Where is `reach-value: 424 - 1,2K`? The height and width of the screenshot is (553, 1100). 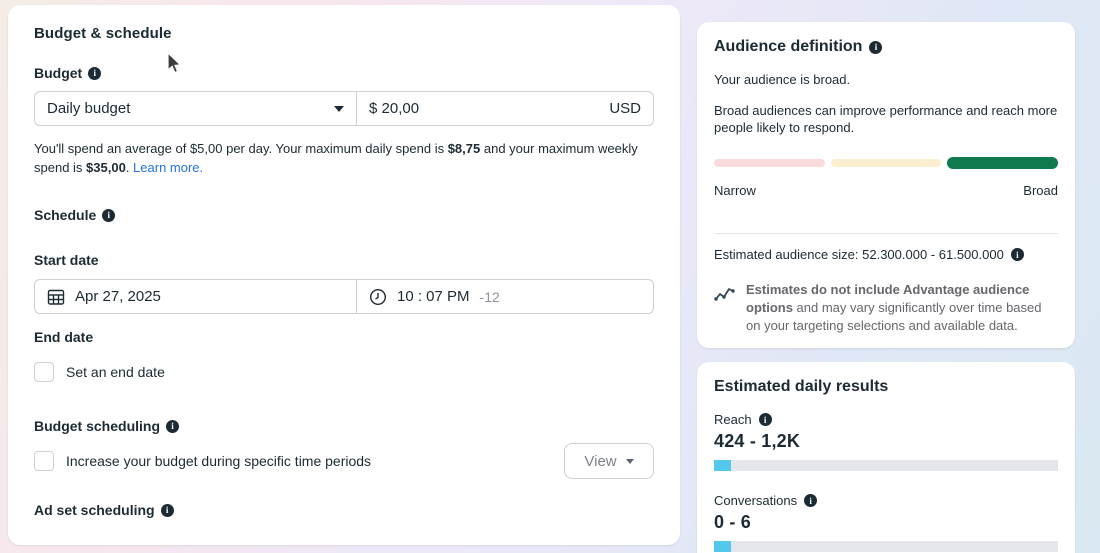
reach-value: 424 - 1,2K is located at coordinates (757, 441).